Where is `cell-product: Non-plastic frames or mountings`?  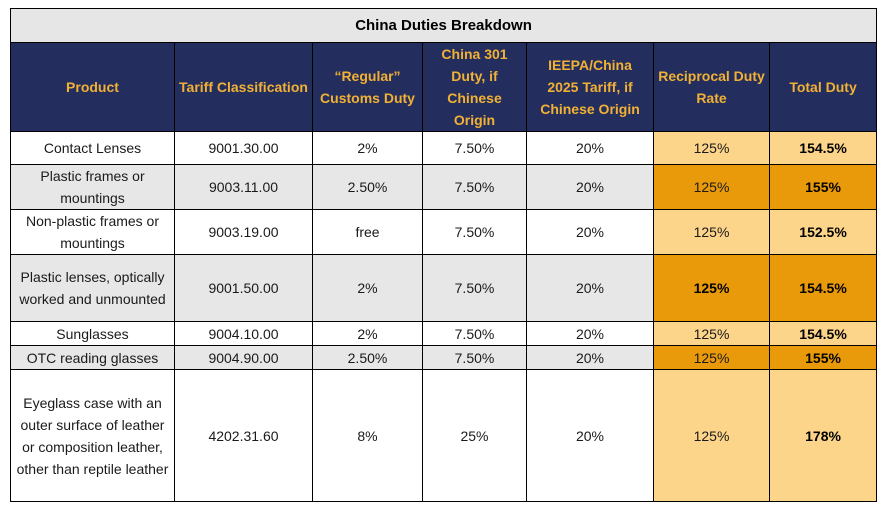
cell-product: Non-plastic frames or mountings is located at coordinates (92, 232).